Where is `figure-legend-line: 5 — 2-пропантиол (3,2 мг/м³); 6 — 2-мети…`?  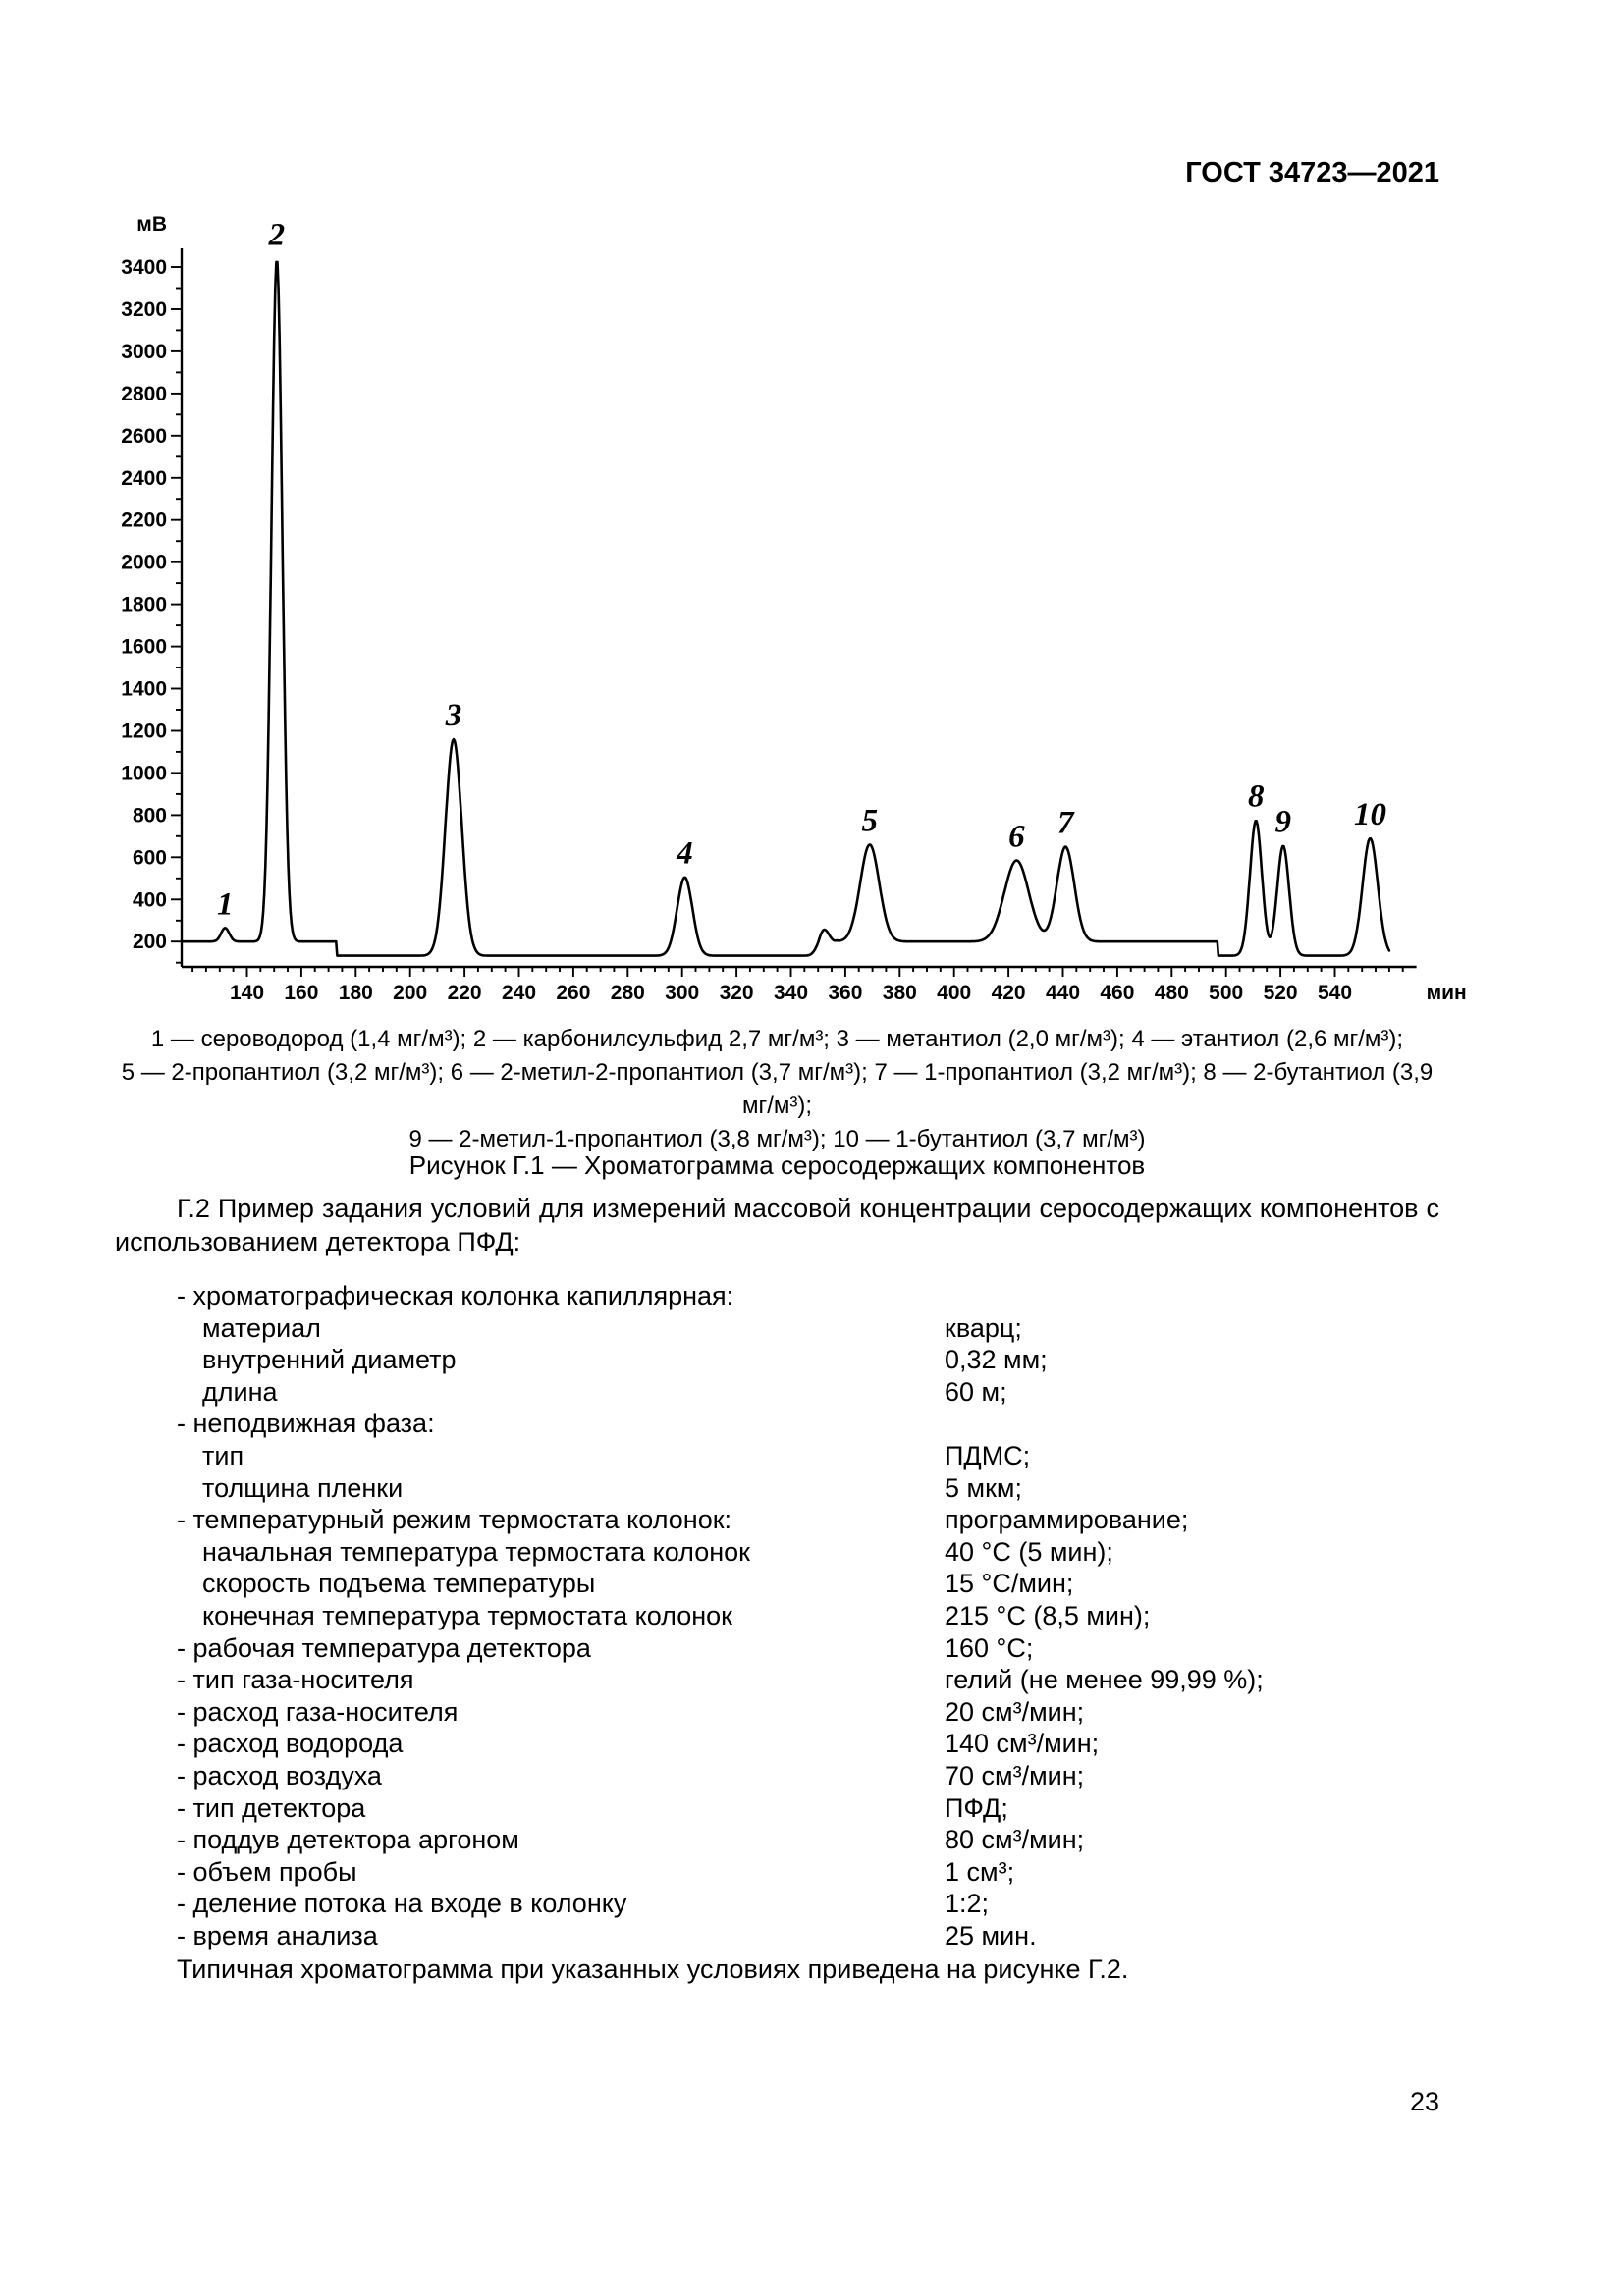 figure-legend-line: 5 — 2-пропантиол (3,2 мг/м³); 6 — 2-мети… is located at coordinates (777, 1089).